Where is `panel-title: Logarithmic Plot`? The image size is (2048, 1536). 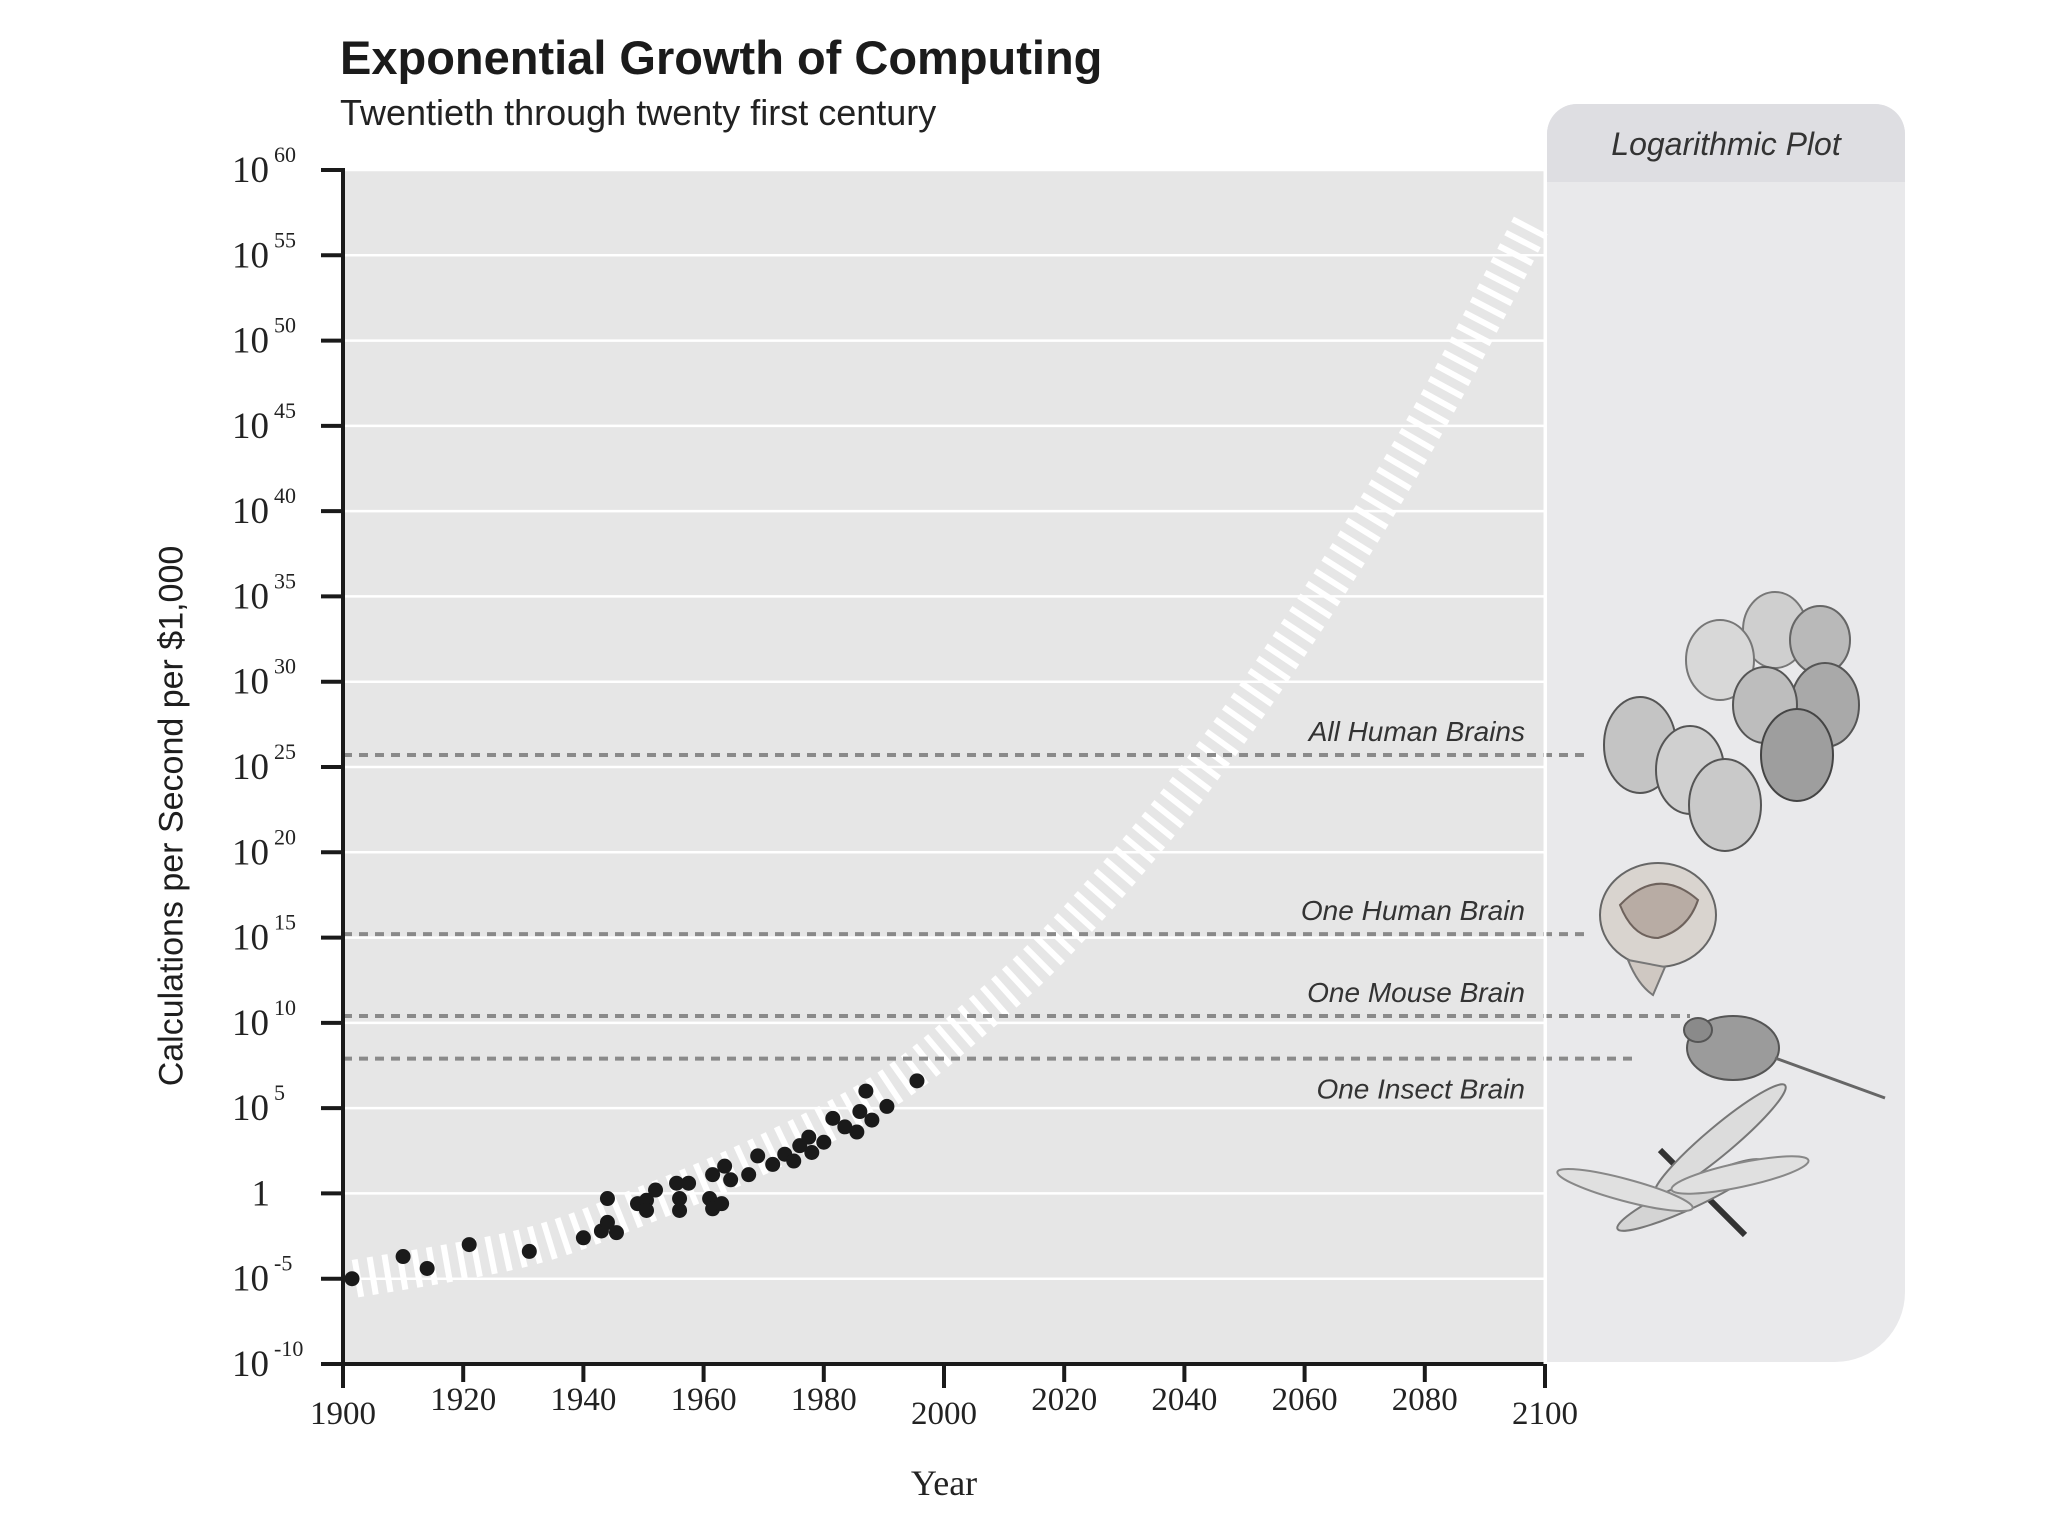
panel-title: Logarithmic Plot is located at coordinates (1726, 144).